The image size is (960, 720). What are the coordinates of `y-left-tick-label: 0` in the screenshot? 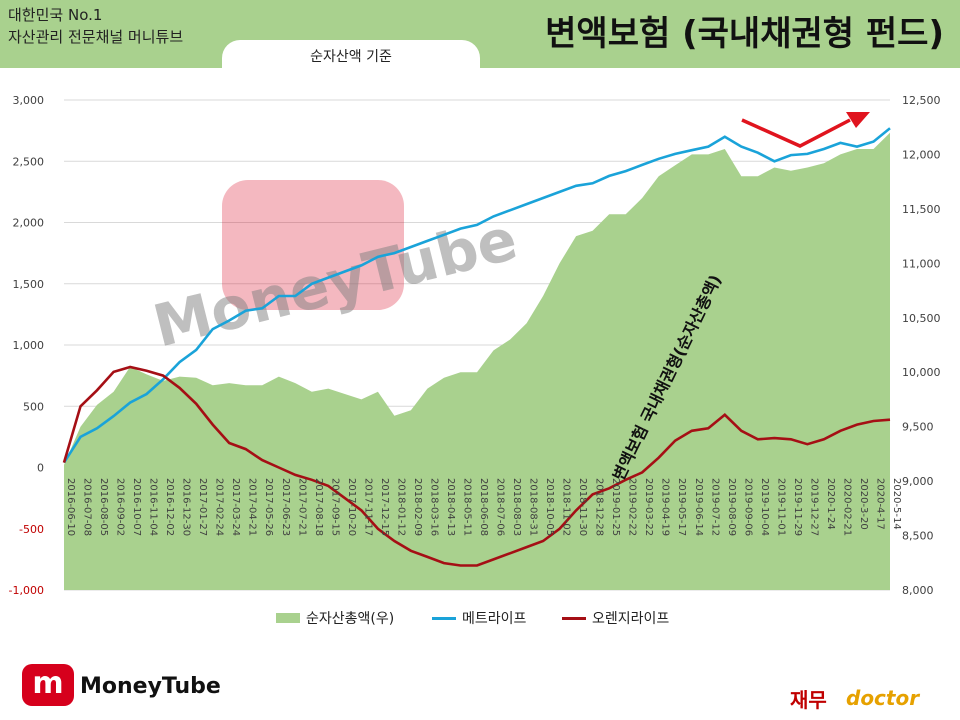 It's located at (40, 468).